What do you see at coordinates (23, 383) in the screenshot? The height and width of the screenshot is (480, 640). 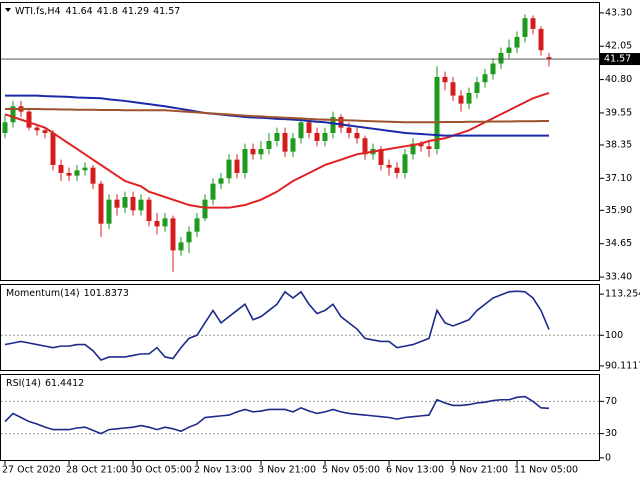 I see `indicator-name: RSI(14)` at bounding box center [23, 383].